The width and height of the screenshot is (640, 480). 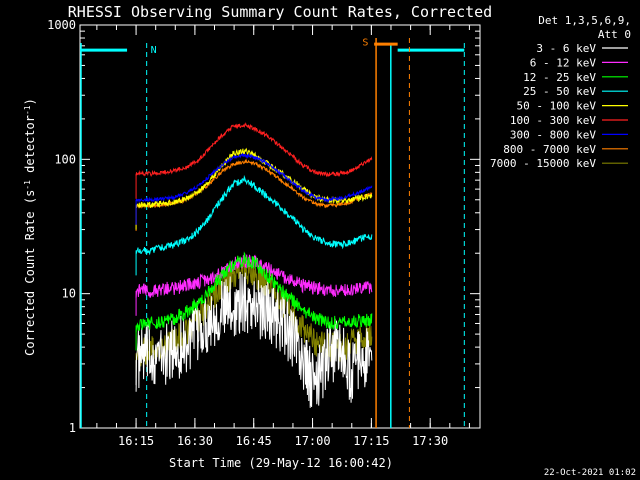 What do you see at coordinates (559, 77) in the screenshot?
I see `legend-label: 12 - 25 keV` at bounding box center [559, 77].